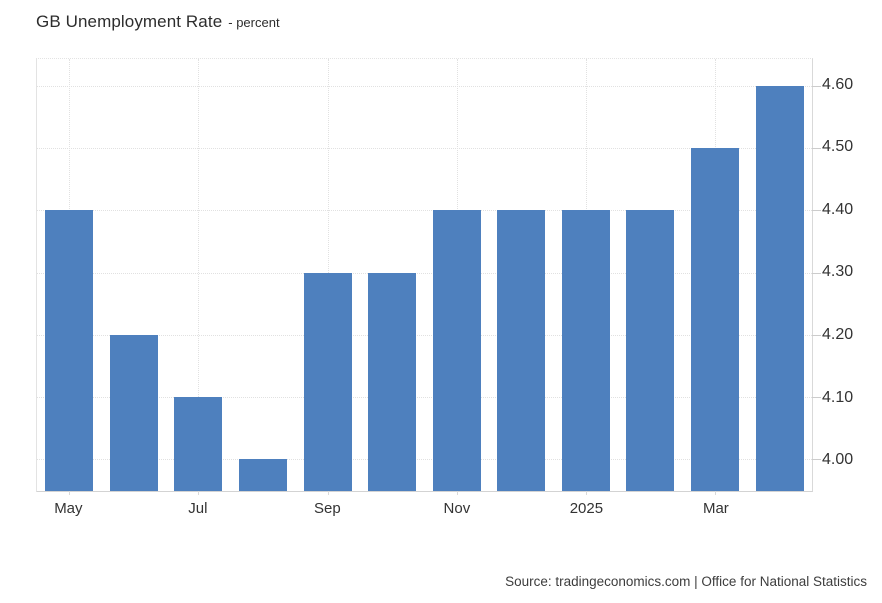 The width and height of the screenshot is (882, 603). Describe the element at coordinates (838, 397) in the screenshot. I see `y-axis-label: 4.10` at that location.